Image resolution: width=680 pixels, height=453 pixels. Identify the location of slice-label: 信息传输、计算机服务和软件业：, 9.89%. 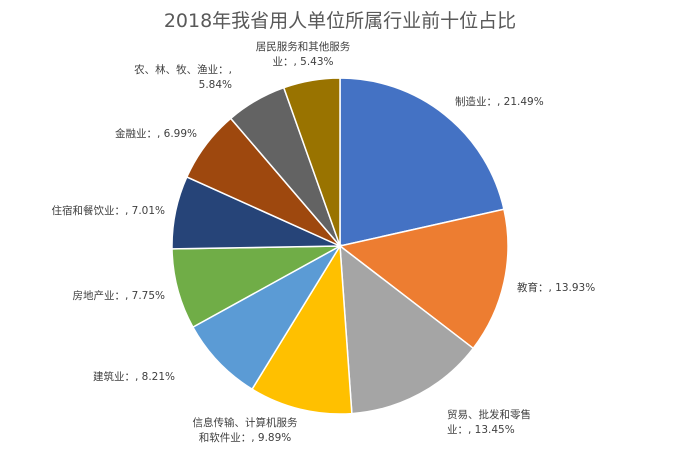
(245, 430).